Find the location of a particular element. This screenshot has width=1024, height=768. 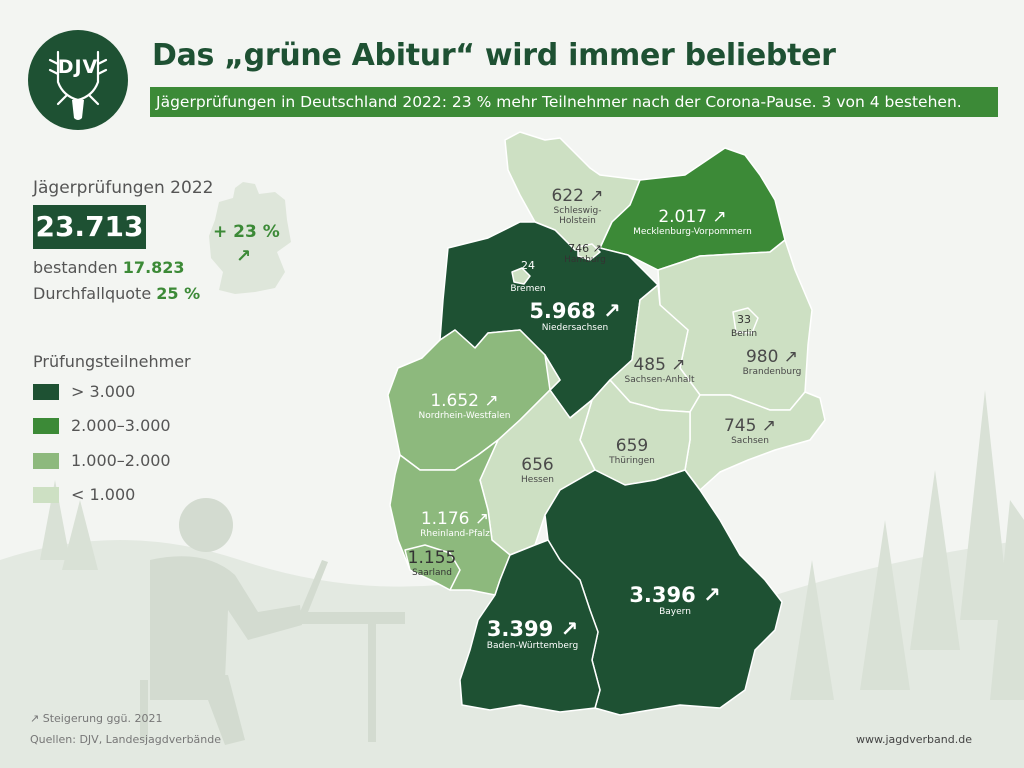

state-value: 1.652 ↗ is located at coordinates (464, 401).